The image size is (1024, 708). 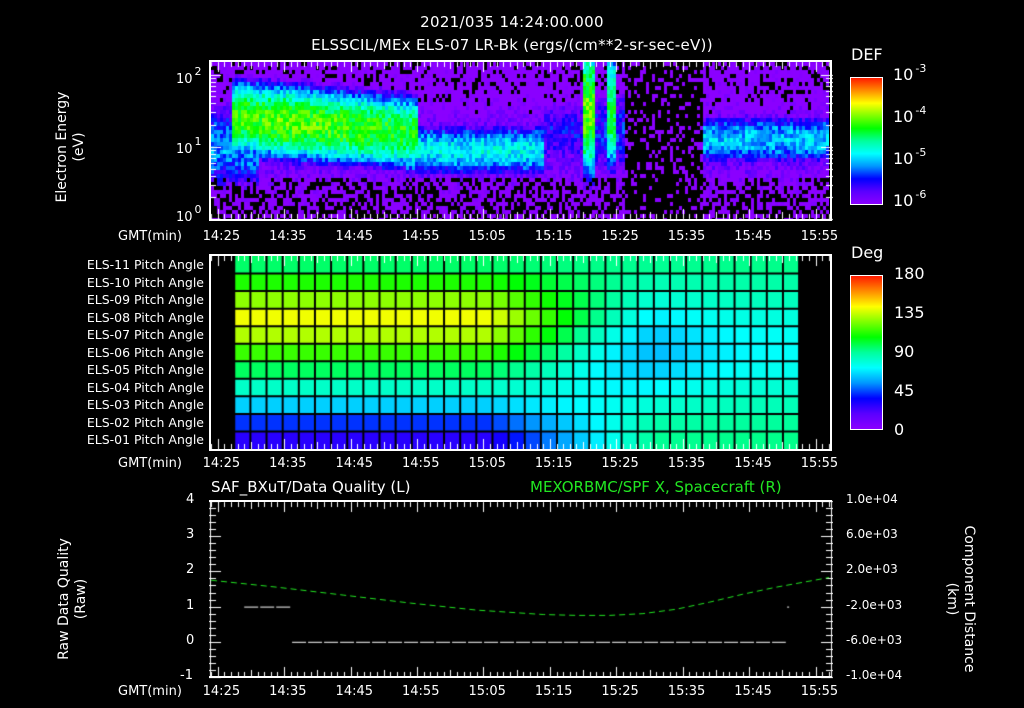 I want to click on def-colorbar, so click(x=866, y=141).